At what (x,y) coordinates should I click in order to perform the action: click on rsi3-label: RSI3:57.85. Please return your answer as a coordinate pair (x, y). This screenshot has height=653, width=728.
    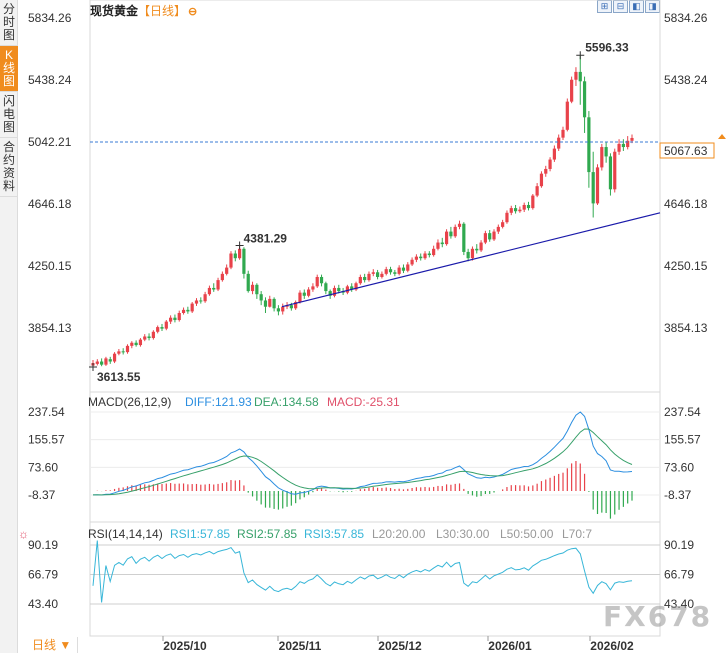
    Looking at the image, I should click on (334, 534).